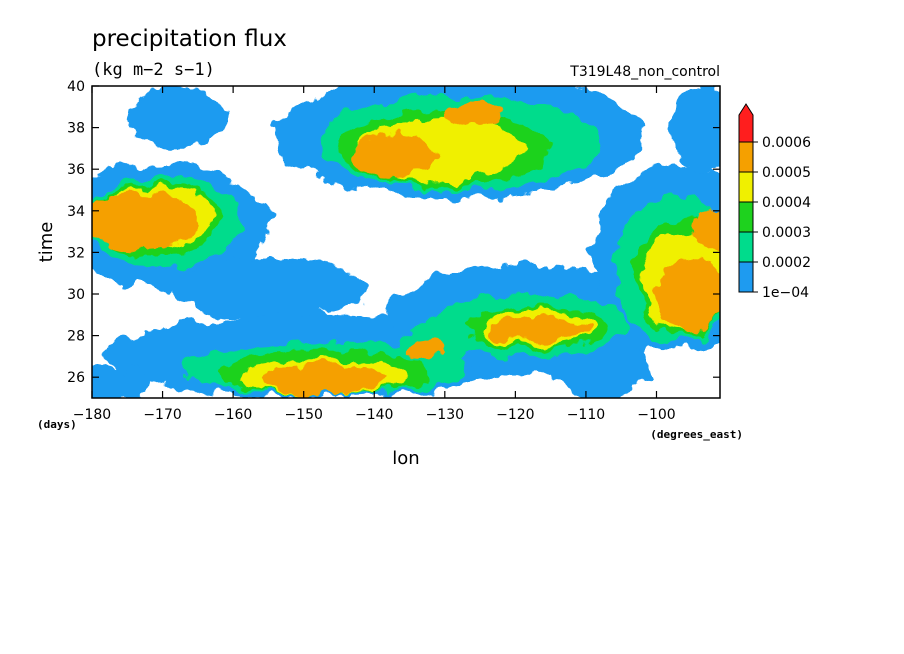 Image resolution: width=904 pixels, height=654 pixels. What do you see at coordinates (644, 72) in the screenshot?
I see `run-label: T319L48_non_control` at bounding box center [644, 72].